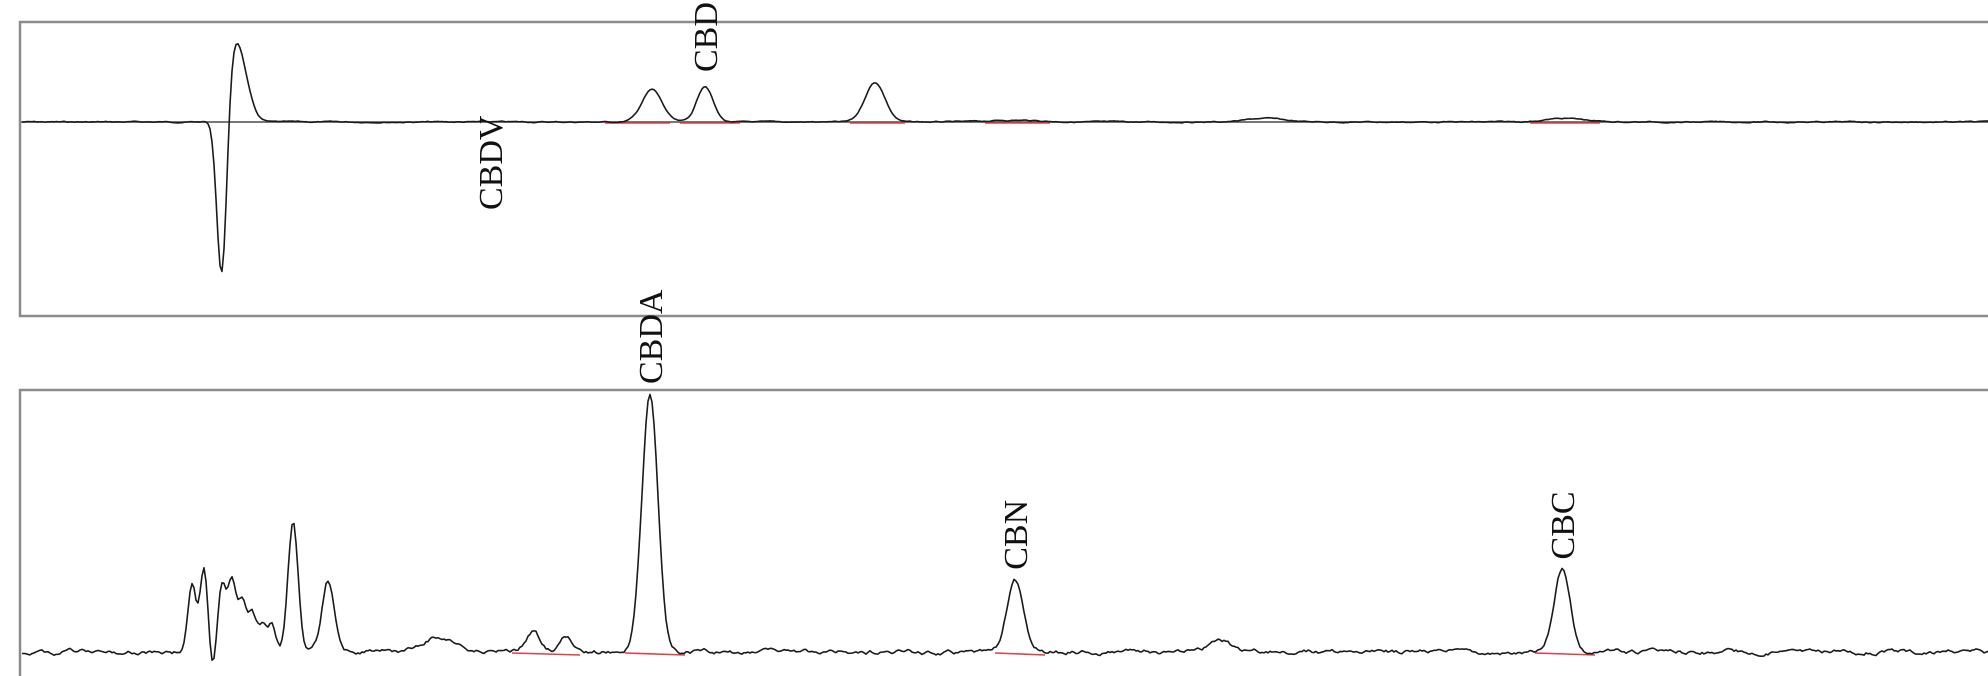 The width and height of the screenshot is (1988, 676). I want to click on peak-label: CBDV, so click(491, 162).